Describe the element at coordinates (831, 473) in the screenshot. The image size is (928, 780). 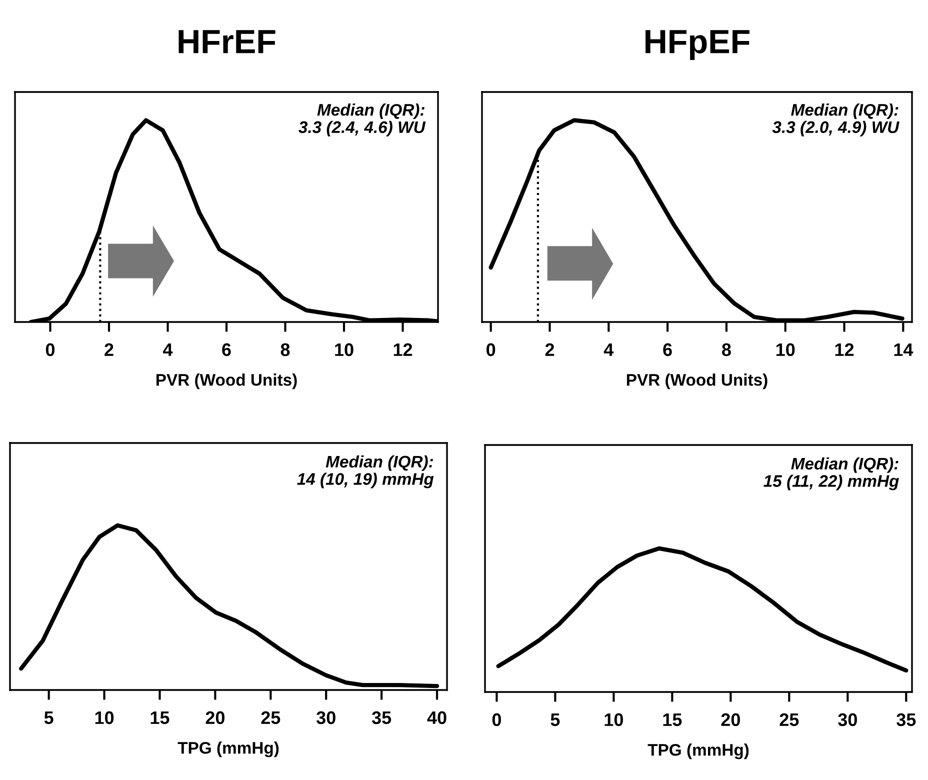
I see `text: Median (IQR): 15 (11, 22) mmHg` at that location.